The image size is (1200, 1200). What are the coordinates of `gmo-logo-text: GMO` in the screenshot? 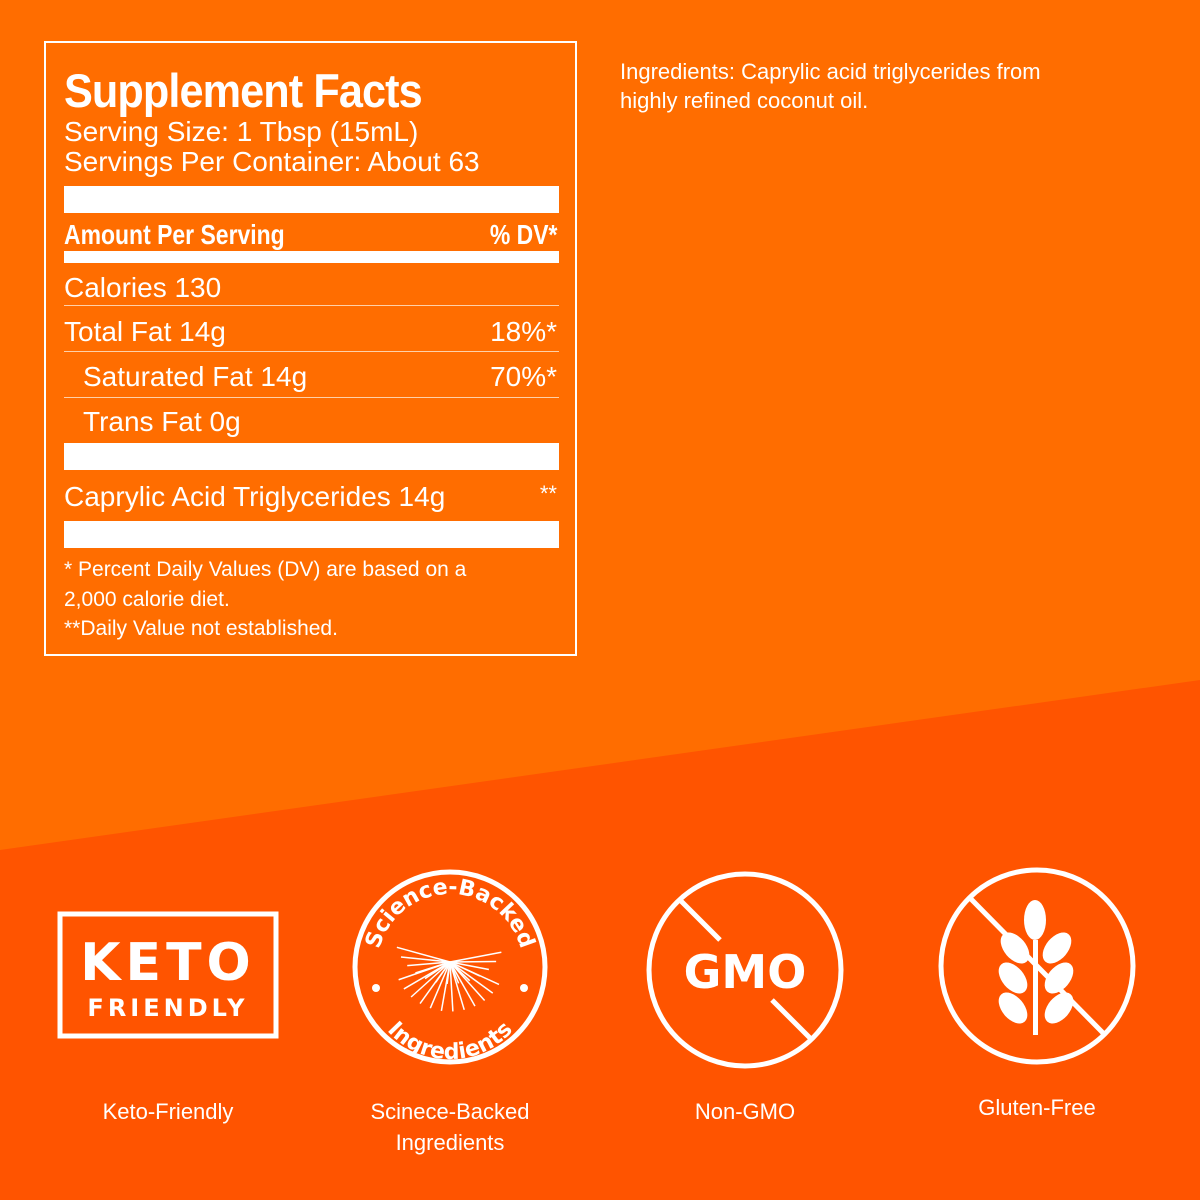 It's located at (745, 972).